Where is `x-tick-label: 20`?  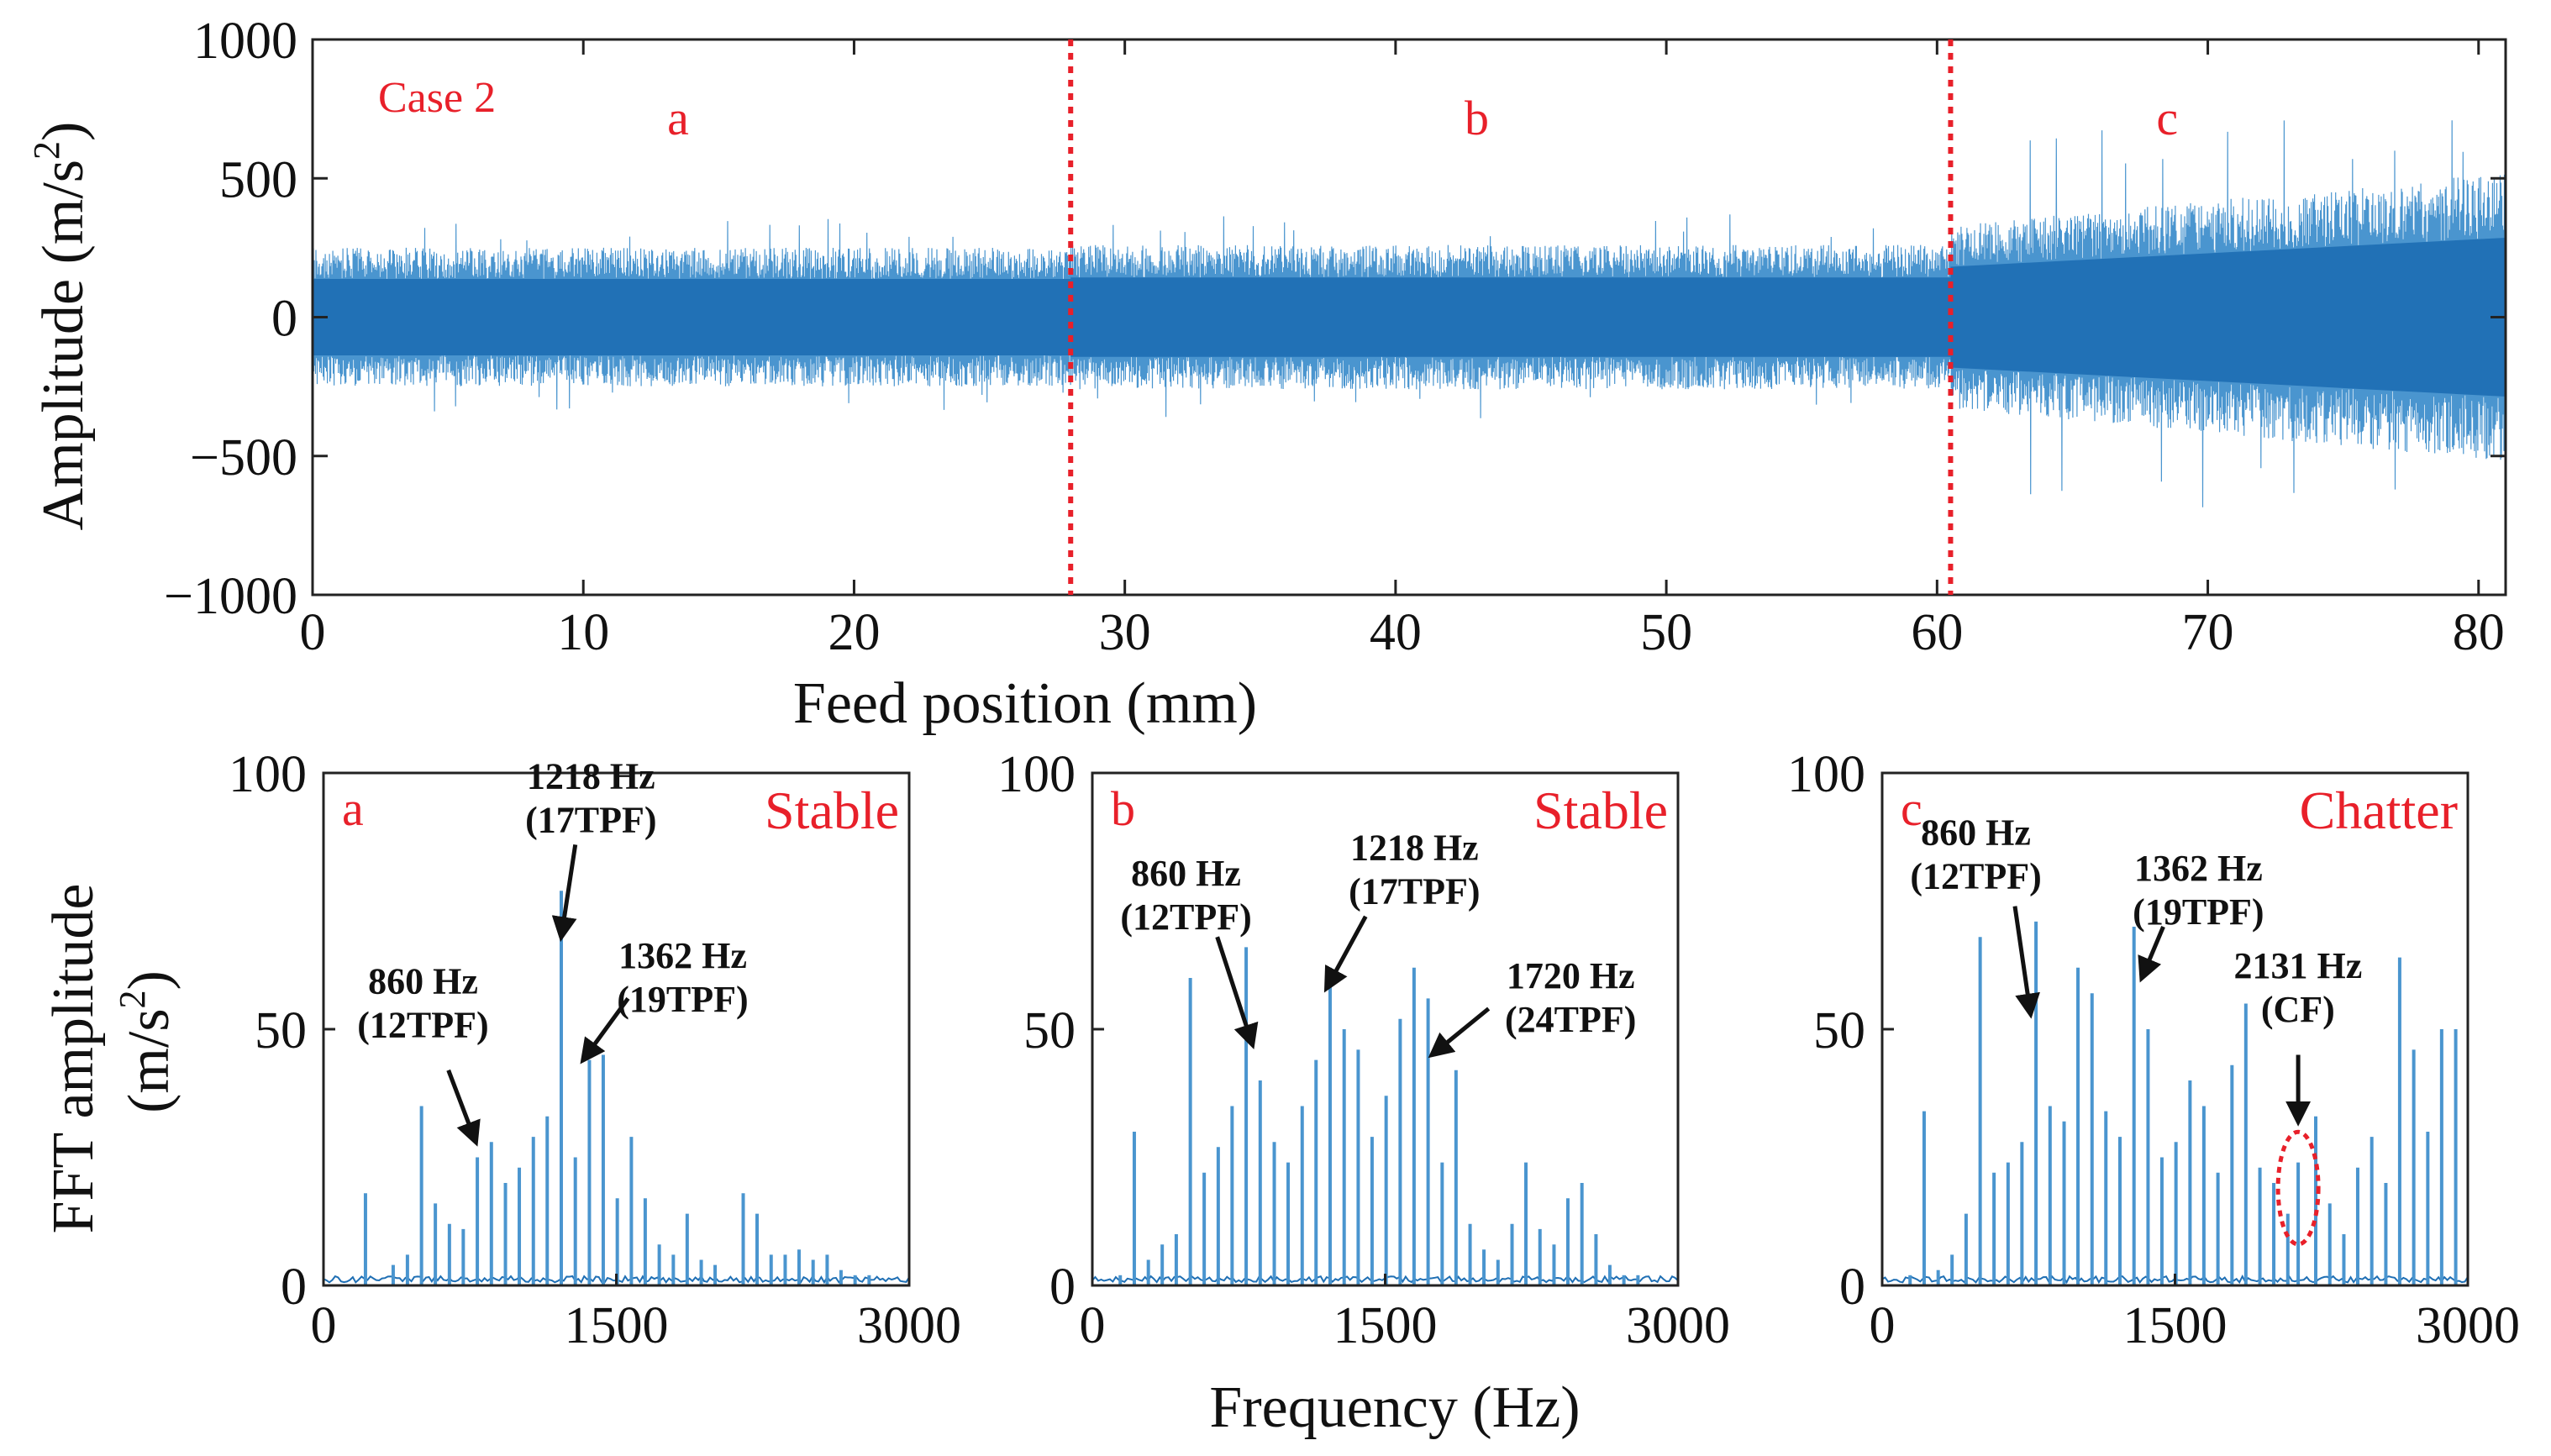
x-tick-label: 20 is located at coordinates (854, 632).